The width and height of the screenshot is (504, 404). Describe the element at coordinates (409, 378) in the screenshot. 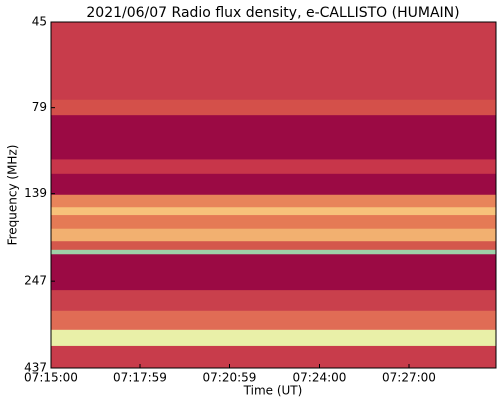

I see `x-tick-label: 07:27:00` at that location.